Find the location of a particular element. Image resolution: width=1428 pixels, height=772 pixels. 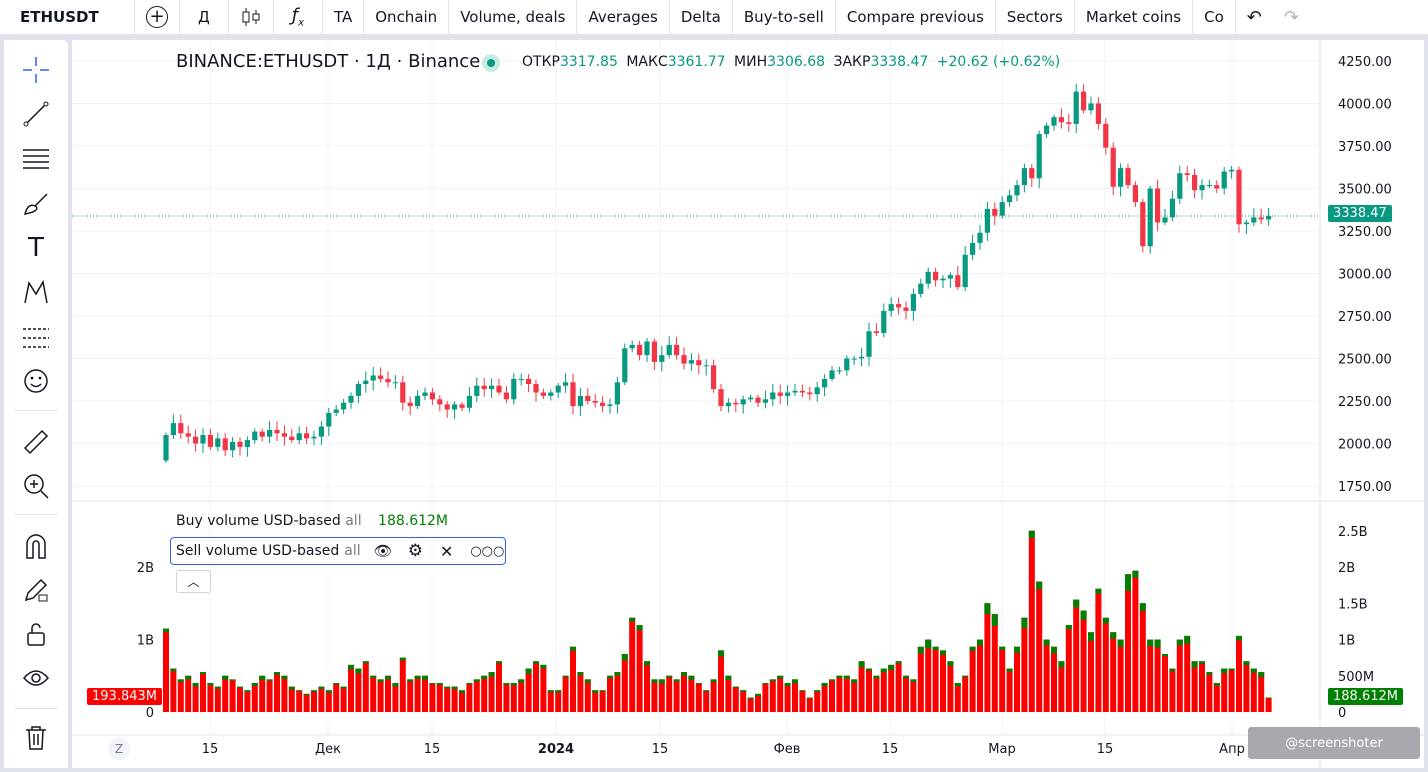

trend-line-icon is located at coordinates (36, 114).